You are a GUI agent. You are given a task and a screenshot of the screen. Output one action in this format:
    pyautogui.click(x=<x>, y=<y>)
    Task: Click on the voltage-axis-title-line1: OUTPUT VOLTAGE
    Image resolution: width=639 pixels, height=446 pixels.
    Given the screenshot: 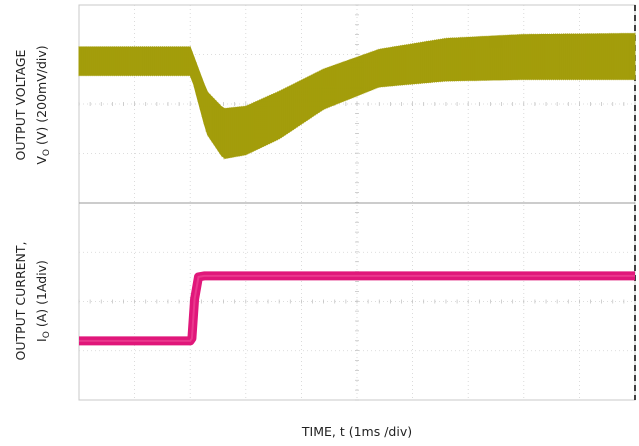 What is the action you would take?
    pyautogui.click(x=20, y=104)
    